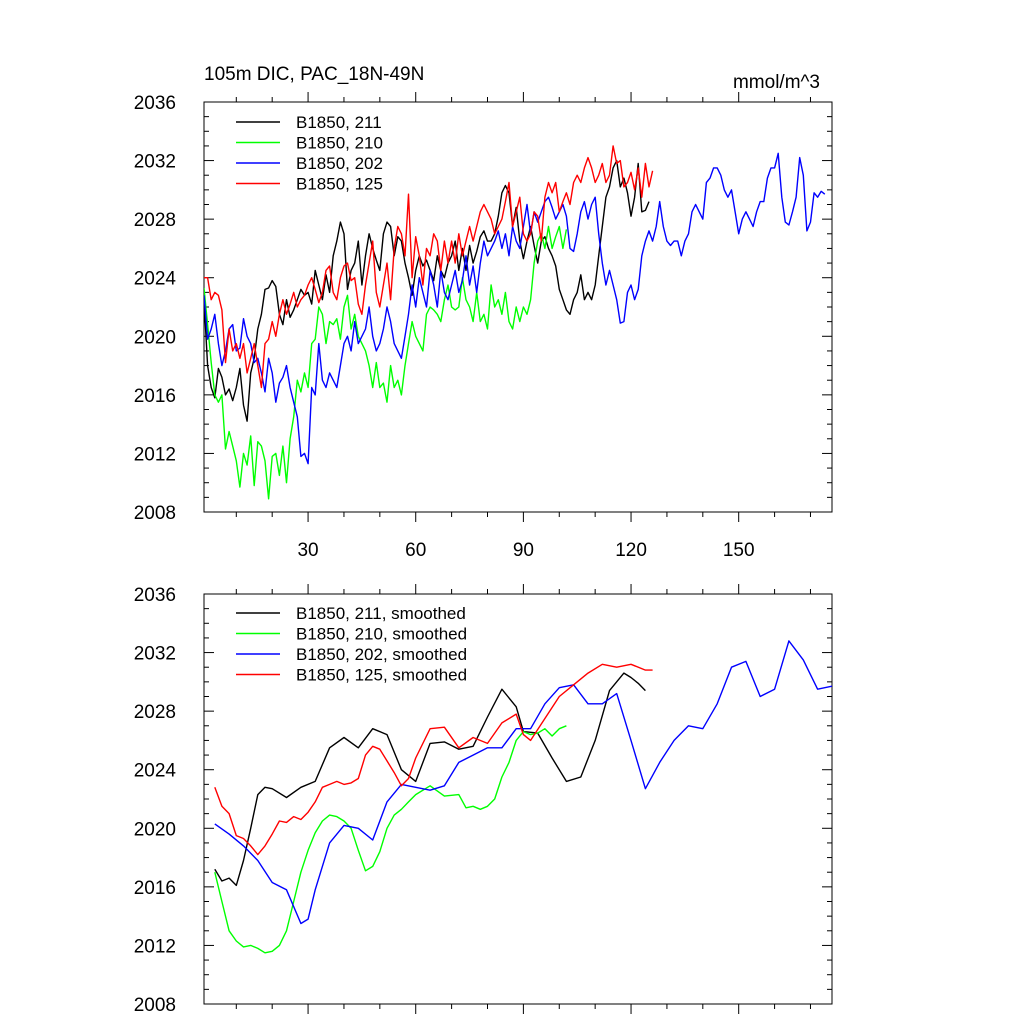 This screenshot has width=1024, height=1024. Describe the element at coordinates (307, 550) in the screenshot. I see `x-tick-label: 30` at that location.